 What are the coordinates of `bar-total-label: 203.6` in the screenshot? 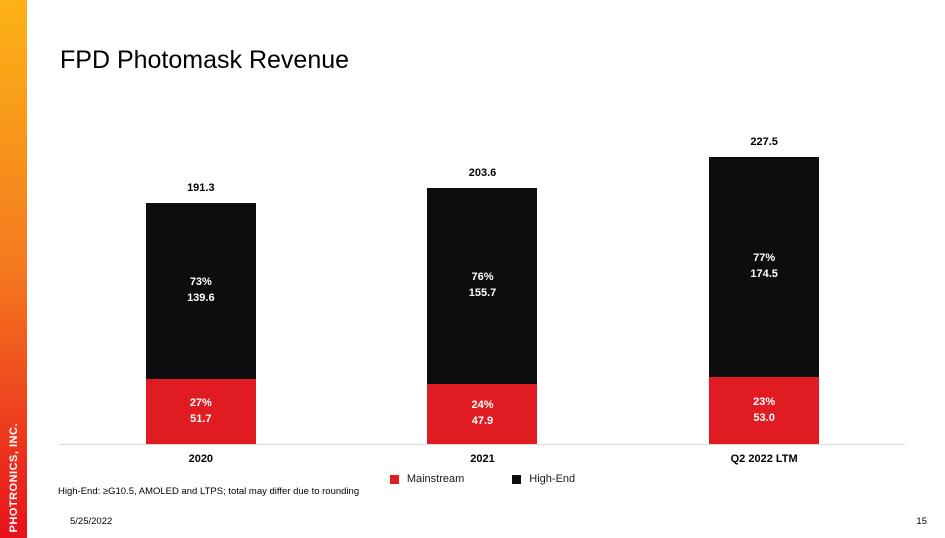 It's located at (482, 173).